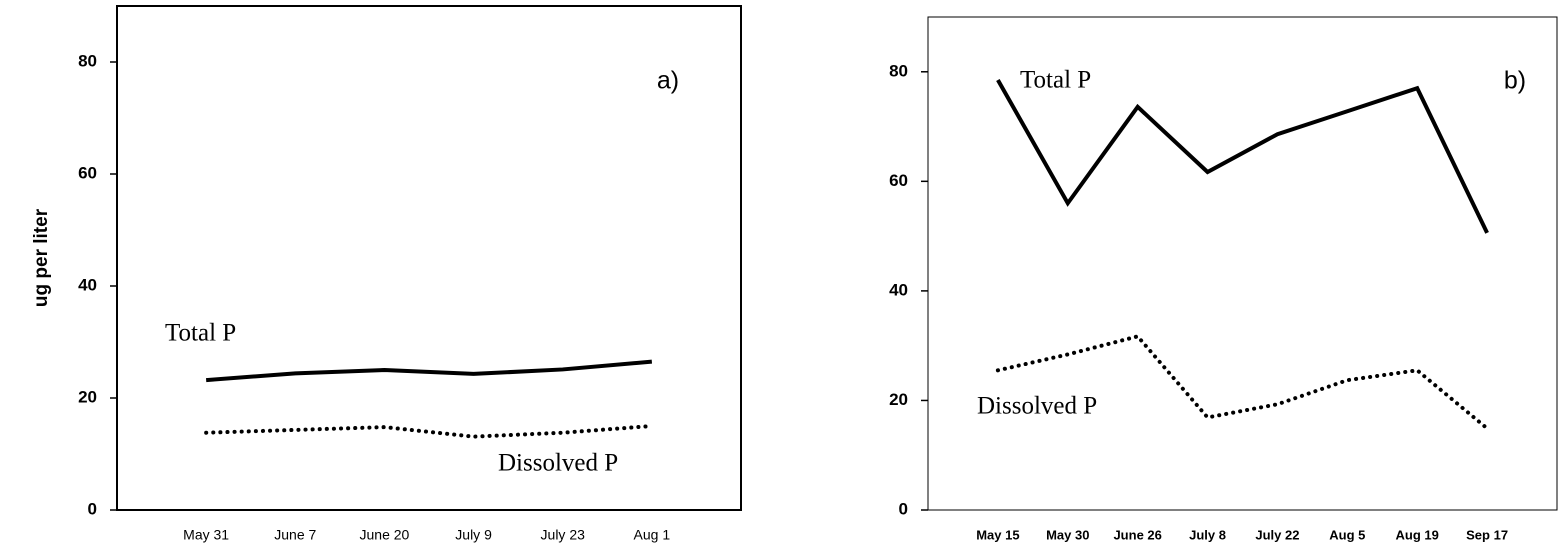 This screenshot has width=1562, height=552. Describe the element at coordinates (385, 535) in the screenshot. I see `x-tick-label: June 20` at that location.